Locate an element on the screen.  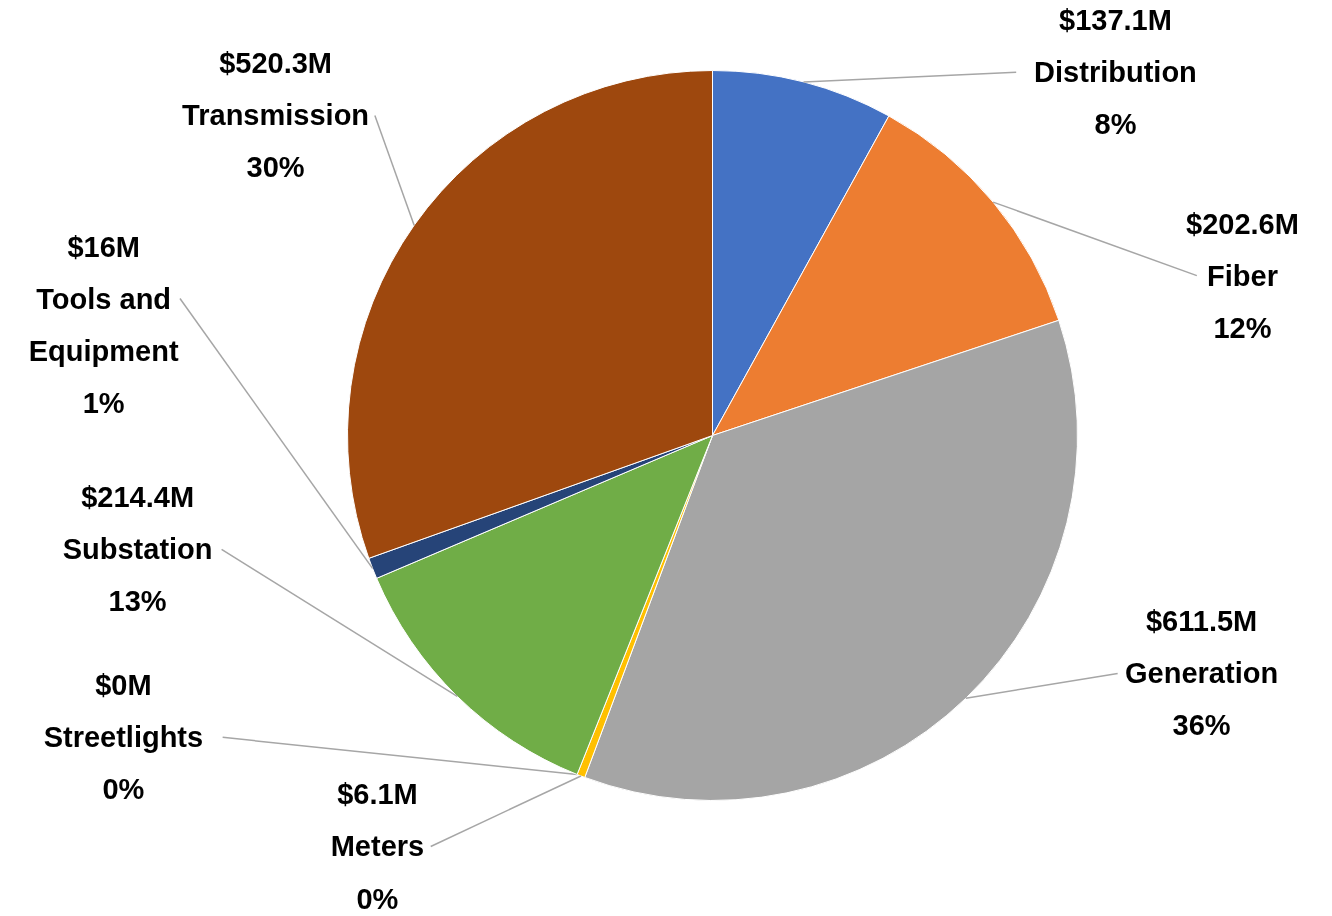
data-label: $16M is located at coordinates (103, 246).